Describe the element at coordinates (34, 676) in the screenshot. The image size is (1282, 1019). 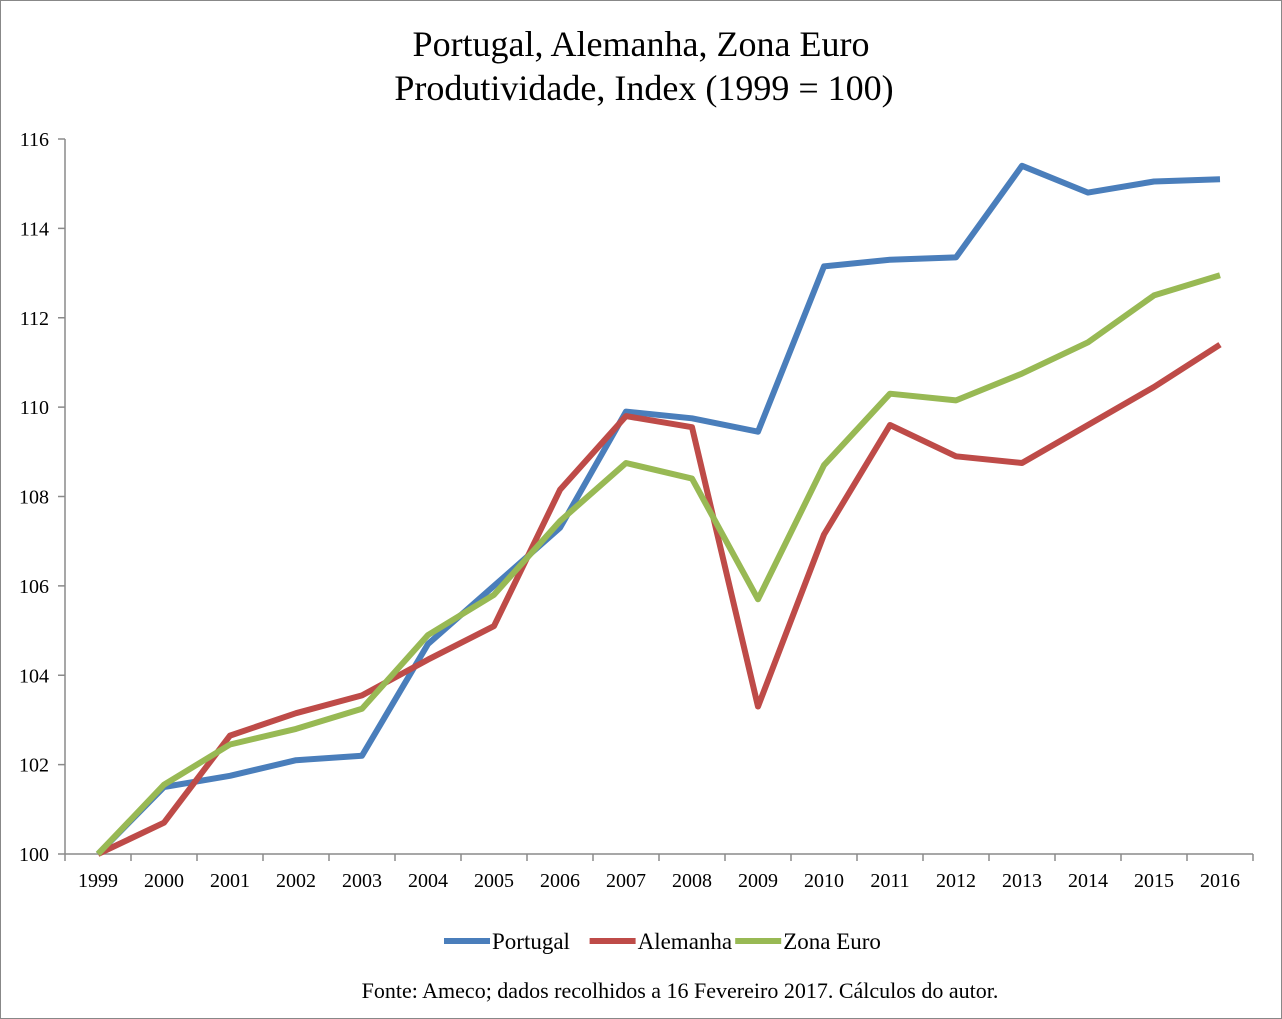
I see `y-tick-label: 104` at that location.